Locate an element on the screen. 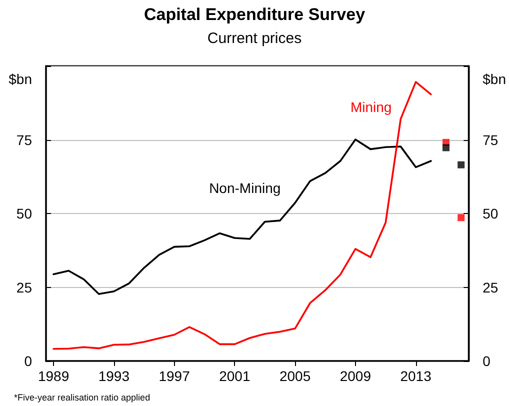  y-axis-title: $bn is located at coordinates (20, 79).